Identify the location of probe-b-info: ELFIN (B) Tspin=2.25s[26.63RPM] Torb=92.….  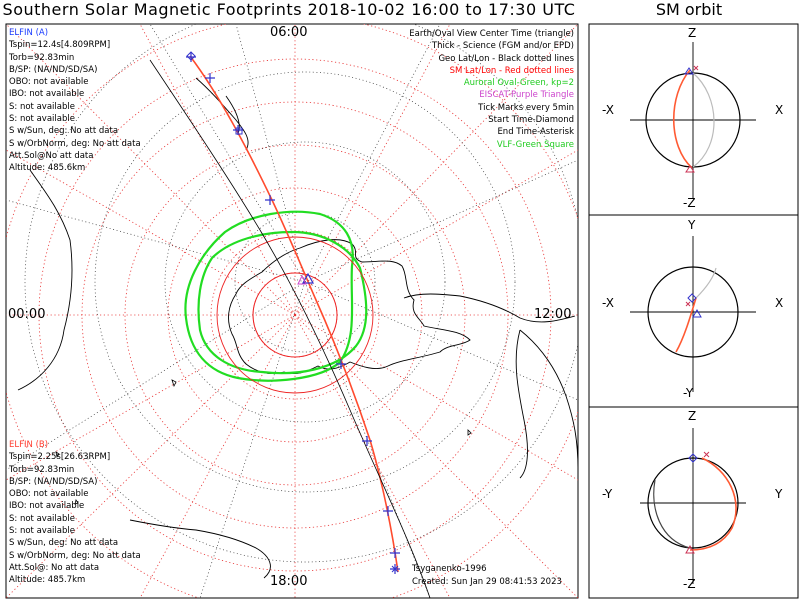
(75, 513).